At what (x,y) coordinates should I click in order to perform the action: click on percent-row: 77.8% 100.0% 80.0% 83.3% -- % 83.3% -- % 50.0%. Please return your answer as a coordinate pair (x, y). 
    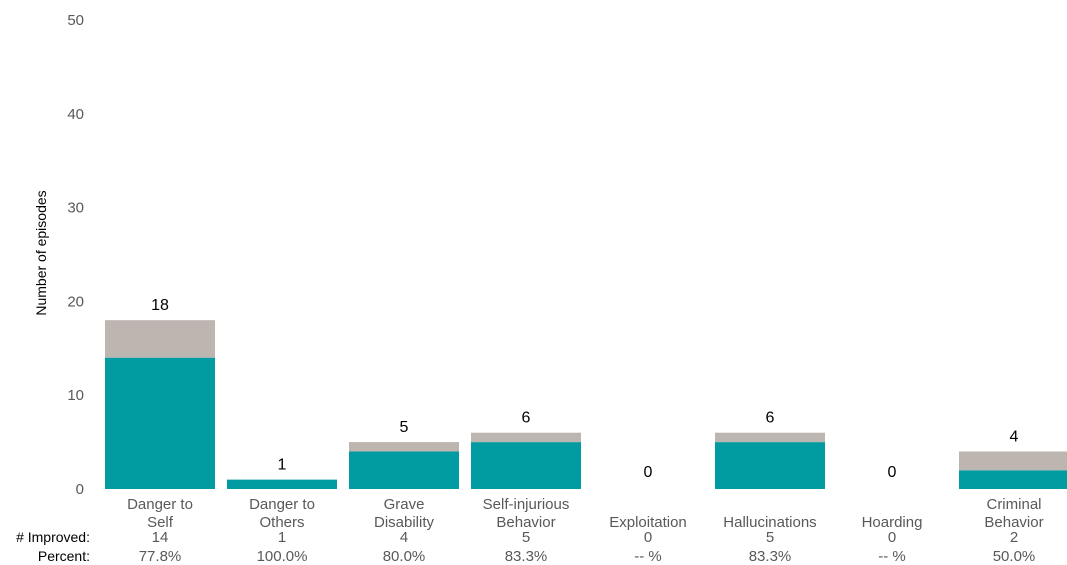
    Looking at the image, I should click on (587, 556).